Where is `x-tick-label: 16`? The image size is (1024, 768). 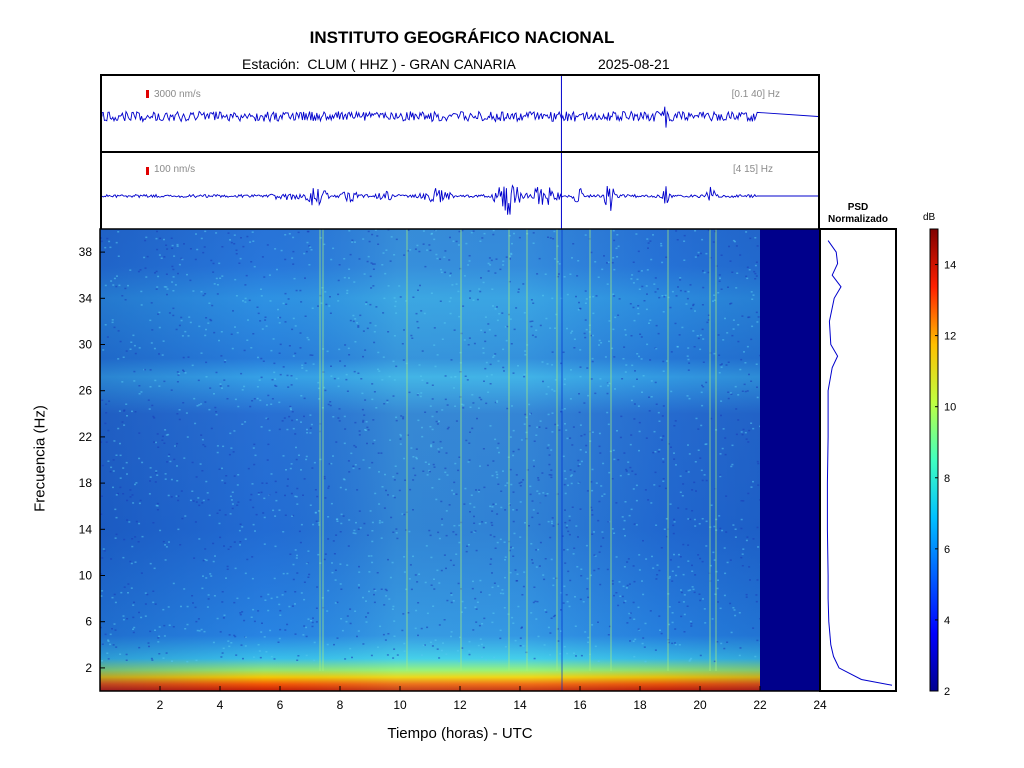 x-tick-label: 16 is located at coordinates (580, 705).